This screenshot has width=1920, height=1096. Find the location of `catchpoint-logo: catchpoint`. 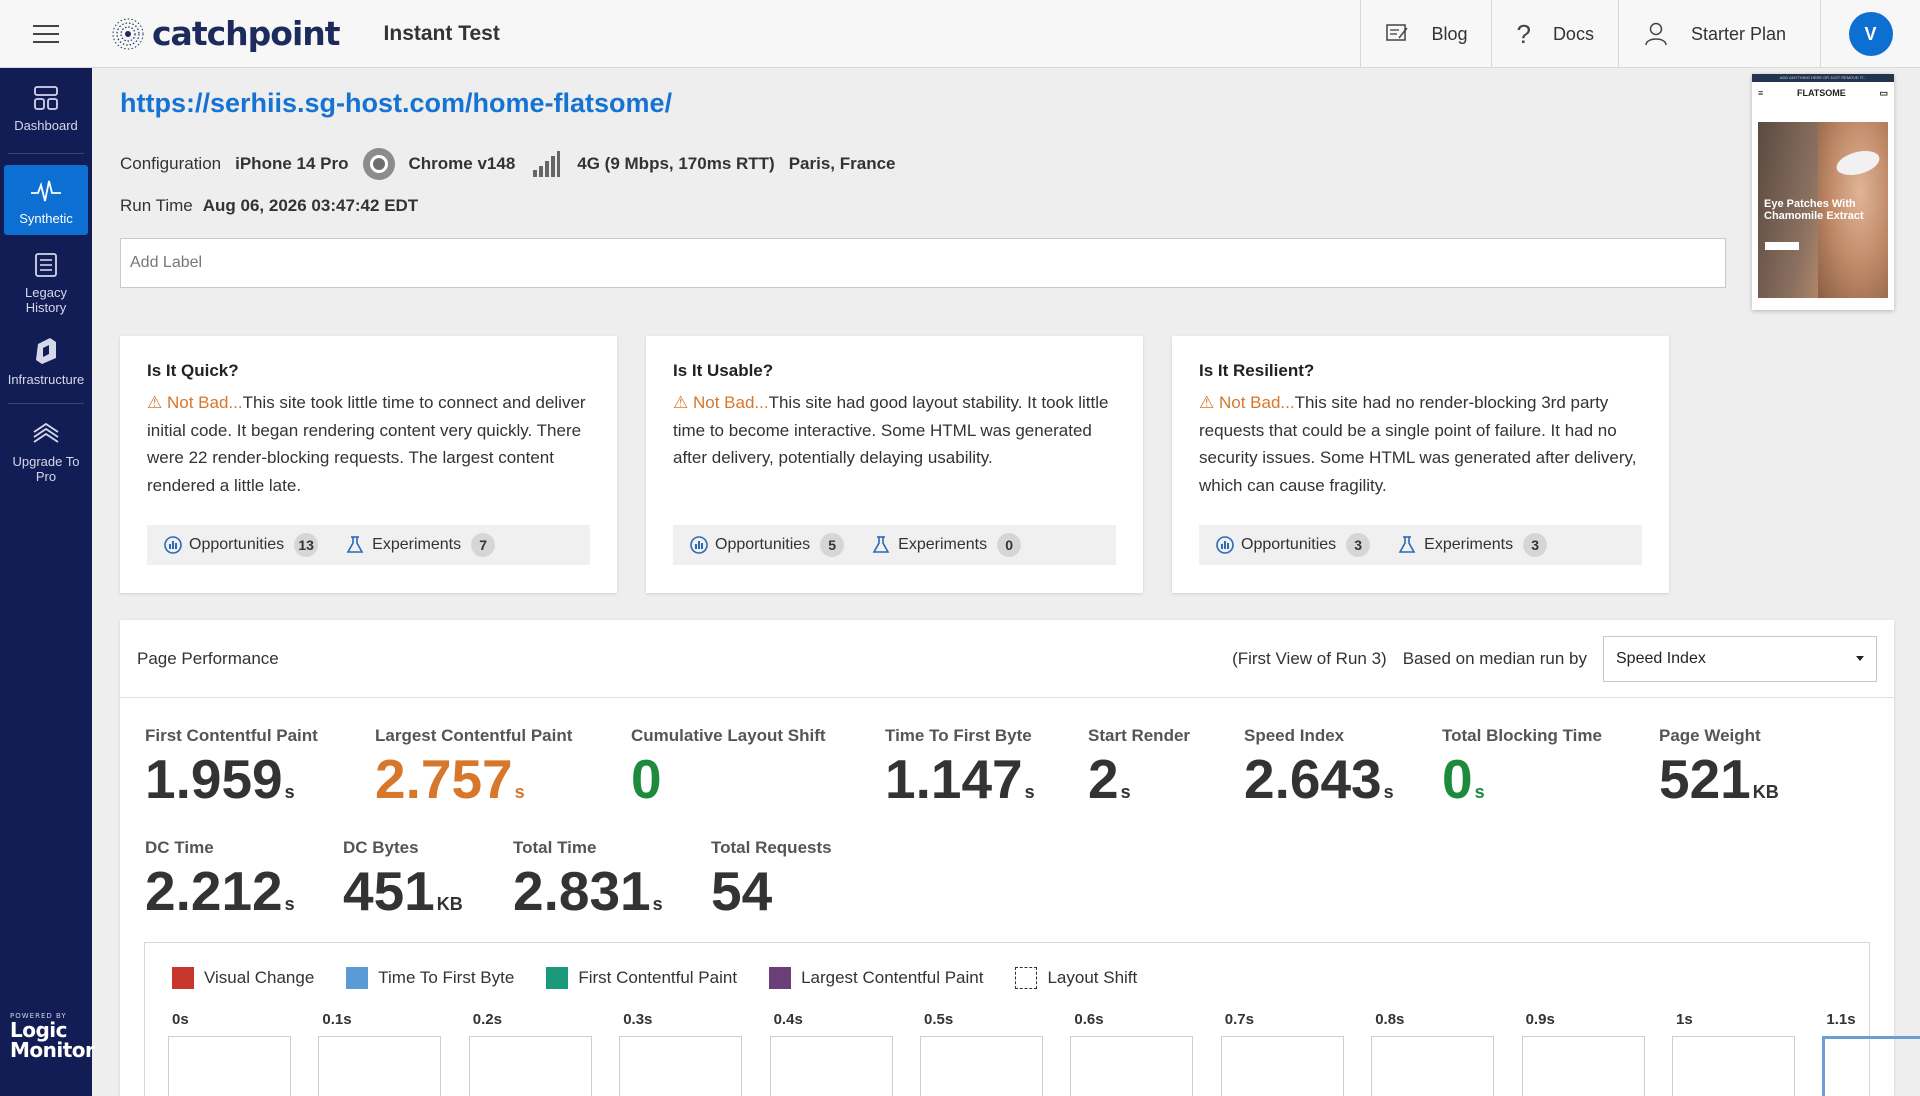

catchpoint-logo: catchpoint is located at coordinates (223, 34).